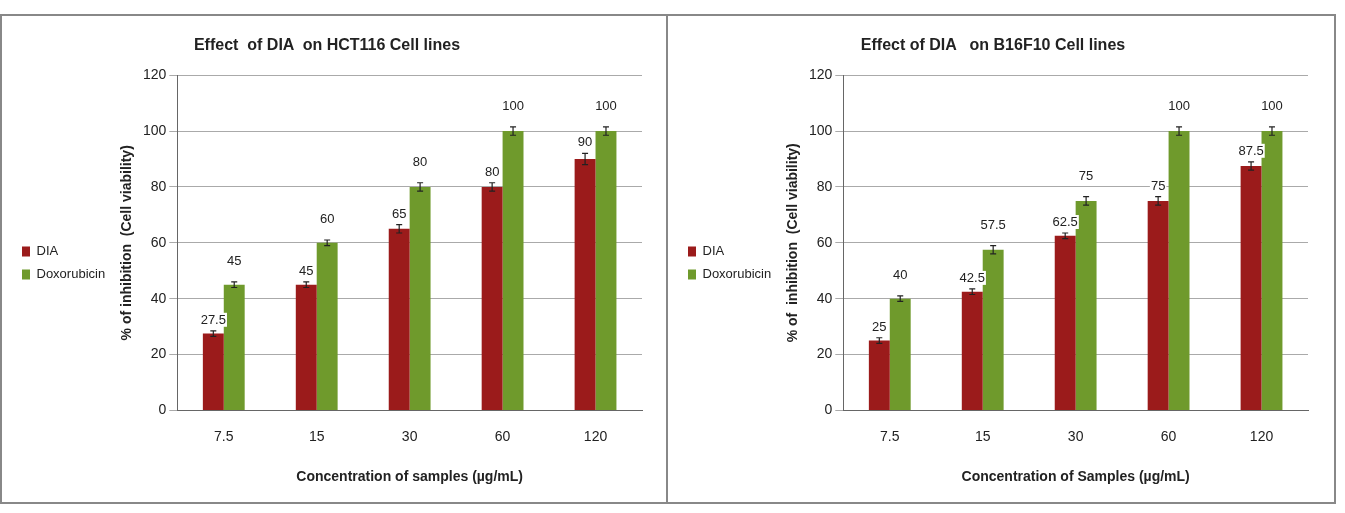 Image resolution: width=1345 pixels, height=513 pixels. What do you see at coordinates (409, 476) in the screenshot?
I see `x-axis-title: Concentration of samples (µg/mL)` at bounding box center [409, 476].